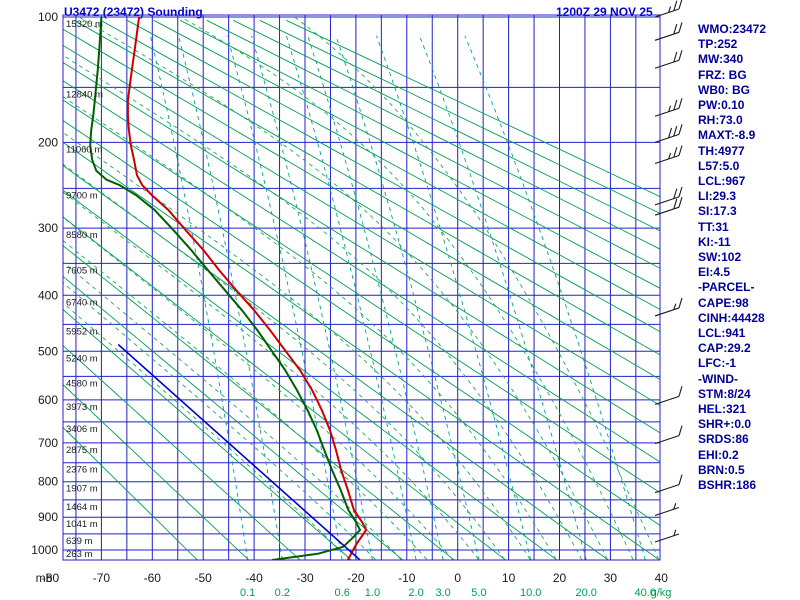  What do you see at coordinates (718, 44) in the screenshot?
I see `index-line: TP:252` at bounding box center [718, 44].